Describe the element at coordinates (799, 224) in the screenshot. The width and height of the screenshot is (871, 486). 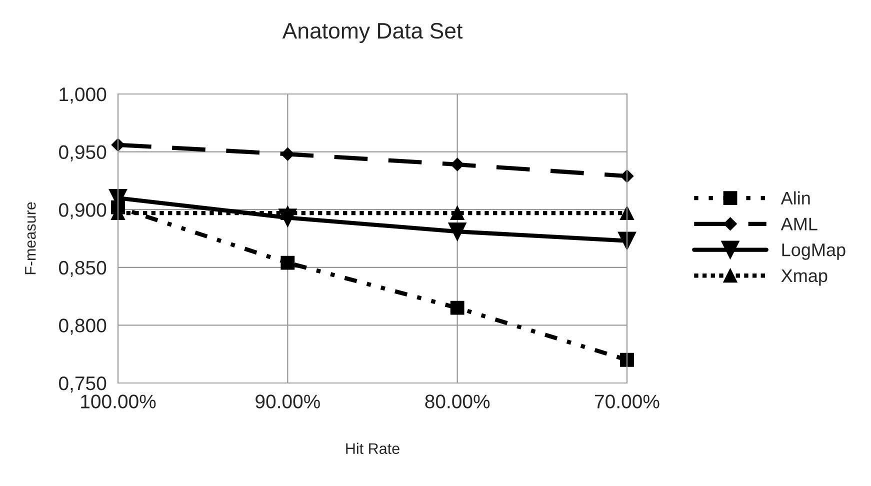
I see `legend-label: AML` at that location.